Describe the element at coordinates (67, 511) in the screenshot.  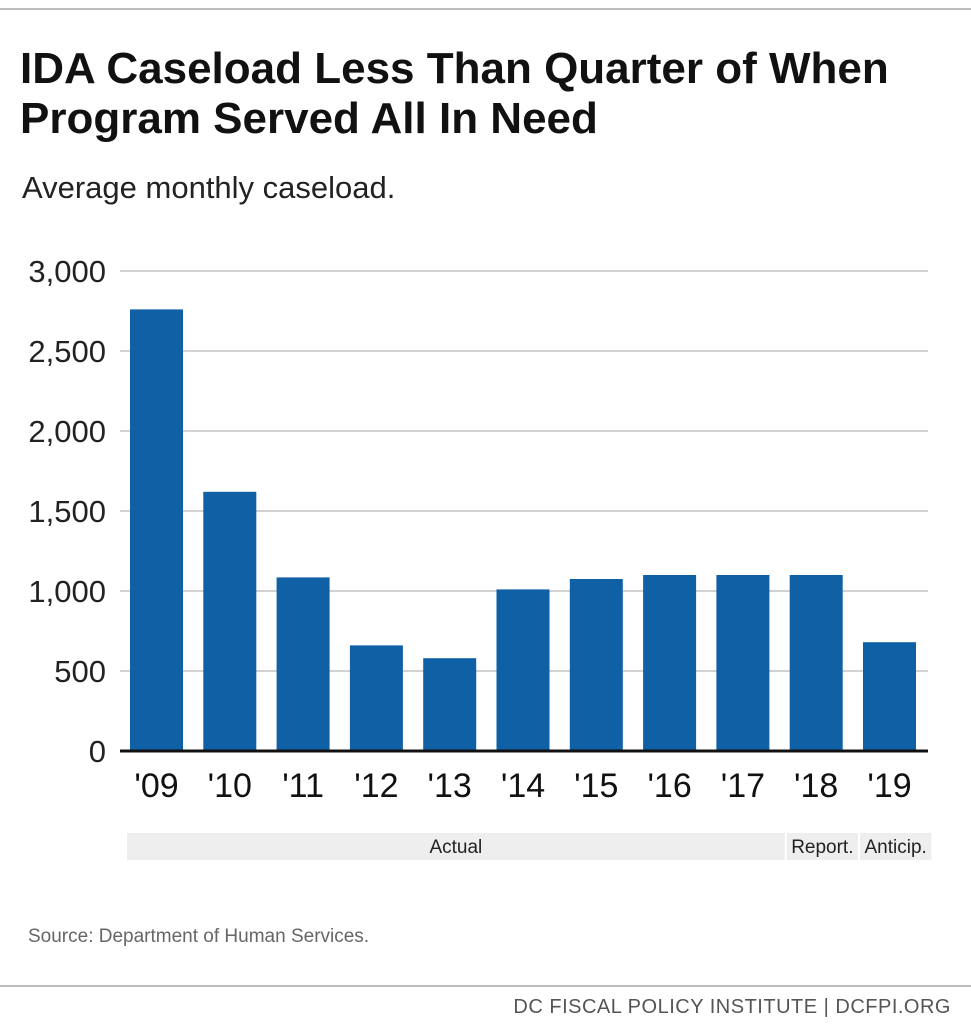
I see `y-tick-label: 1,500` at that location.